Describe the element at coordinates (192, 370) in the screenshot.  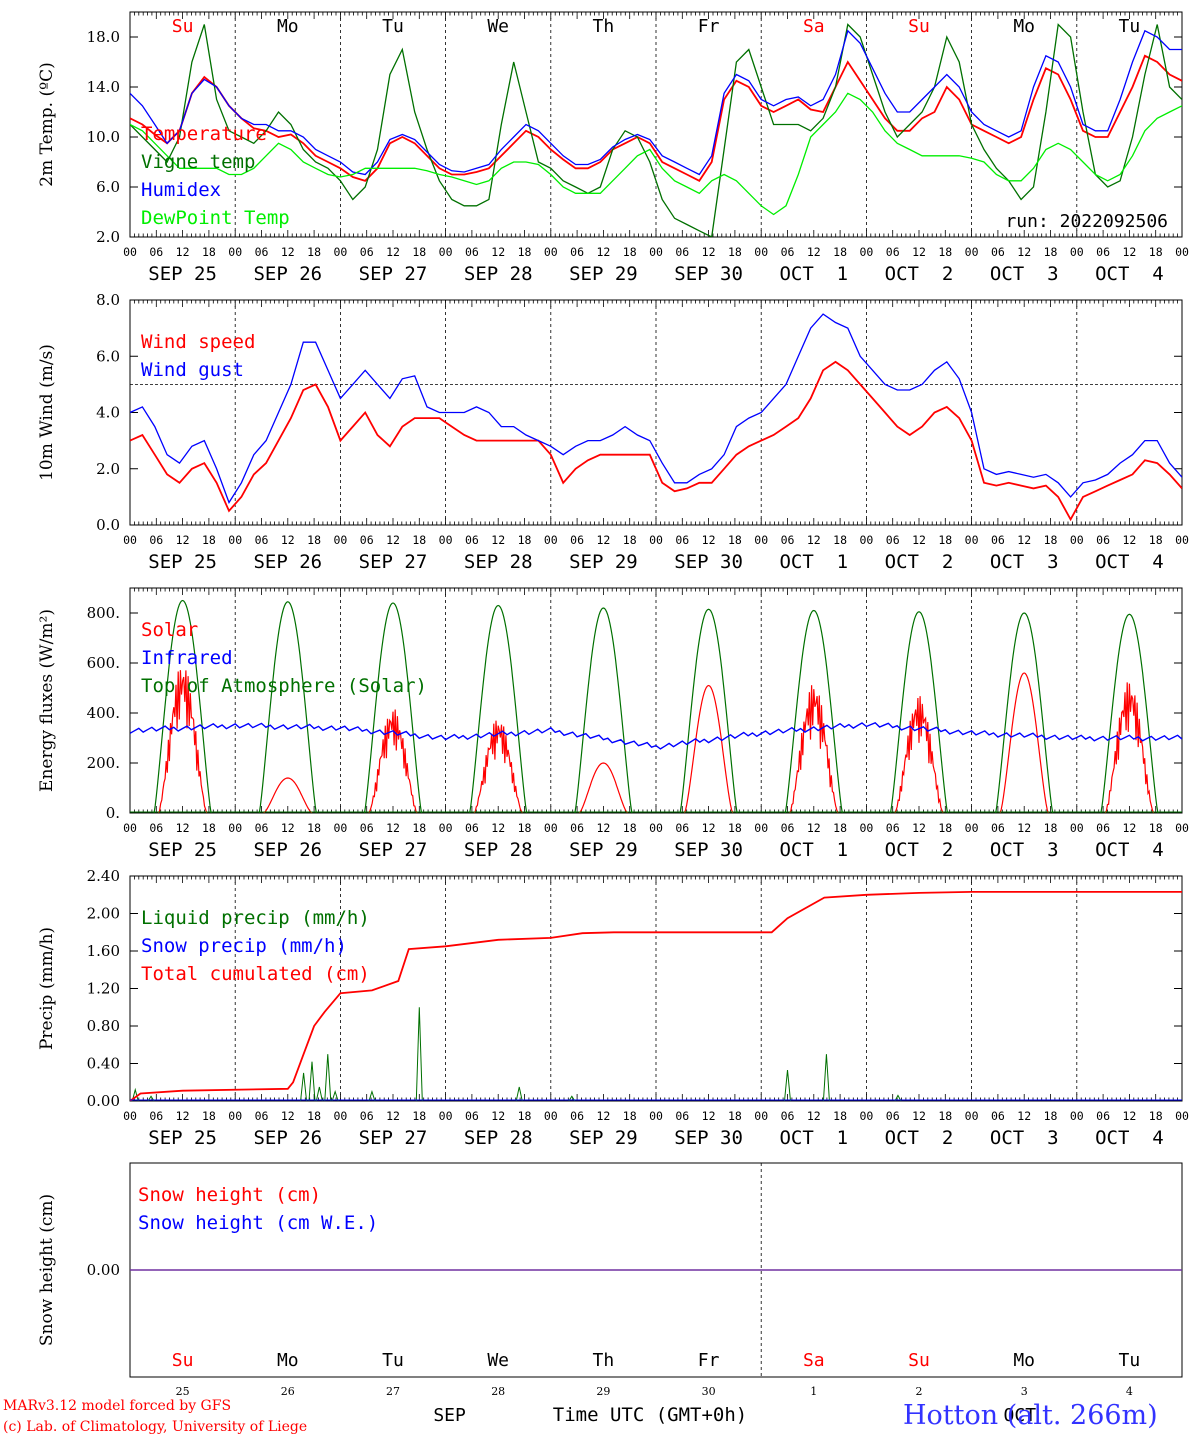
I see `legend-entry: Wind gust` at that location.